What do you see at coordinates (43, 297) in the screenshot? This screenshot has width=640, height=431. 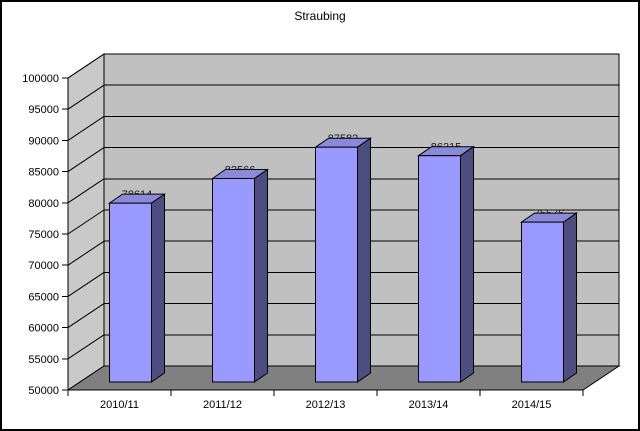 I see `y-axis-label: 65000` at bounding box center [43, 297].